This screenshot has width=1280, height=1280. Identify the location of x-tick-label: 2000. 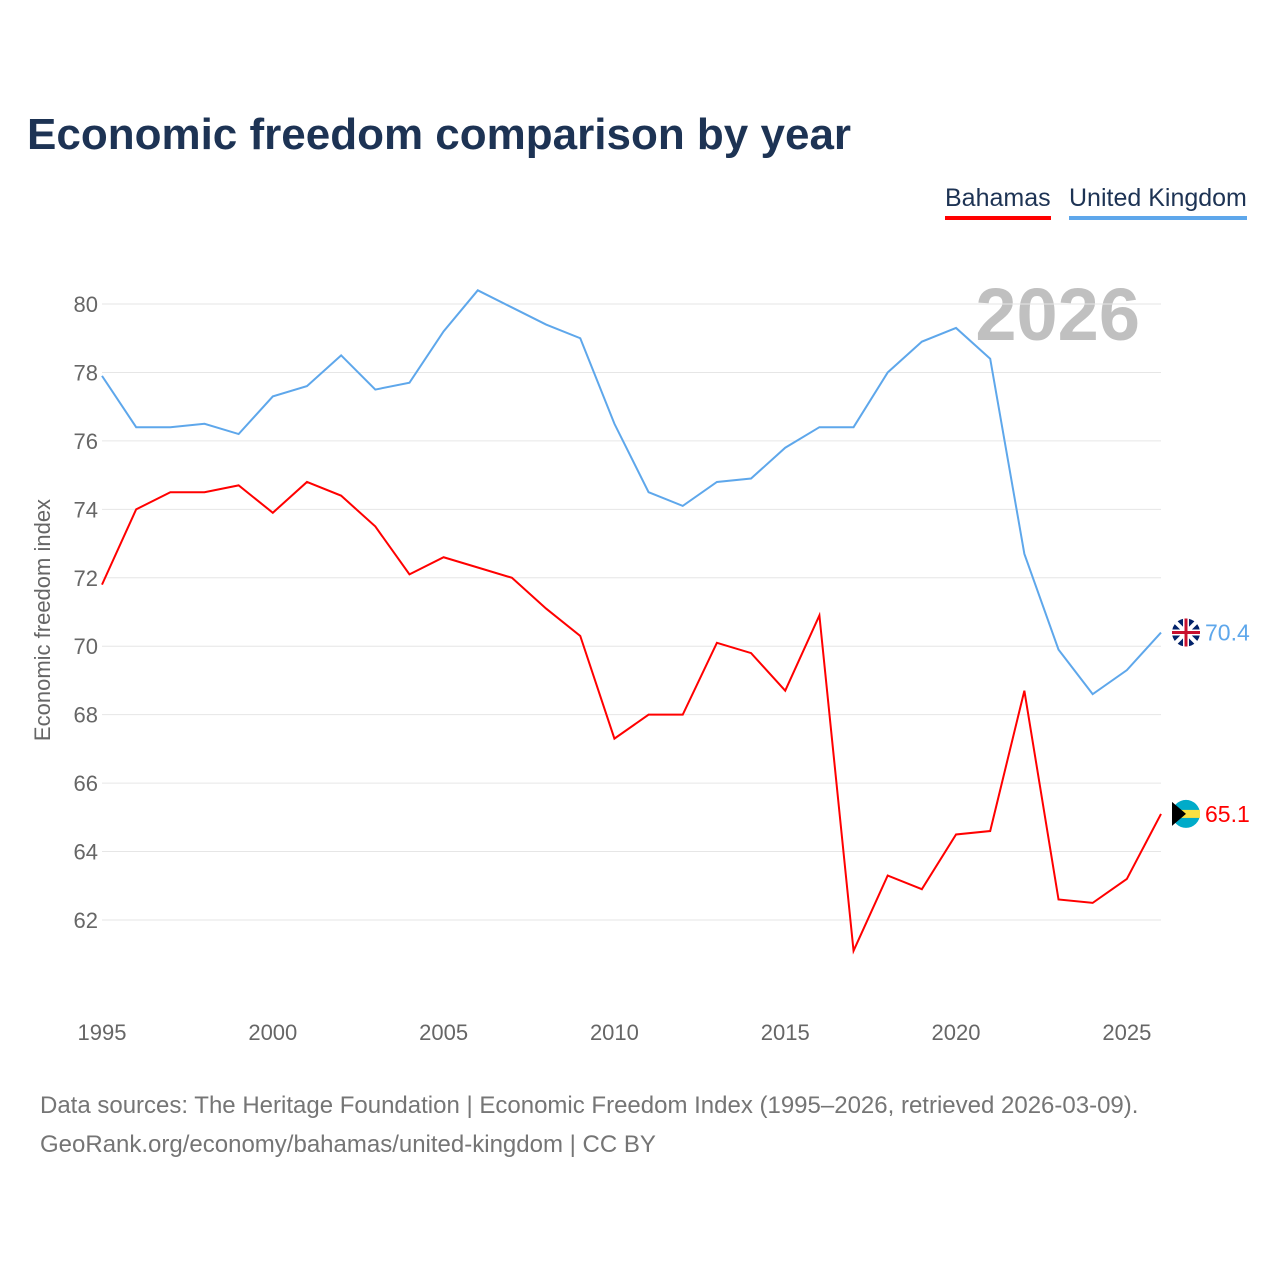
(272, 1032).